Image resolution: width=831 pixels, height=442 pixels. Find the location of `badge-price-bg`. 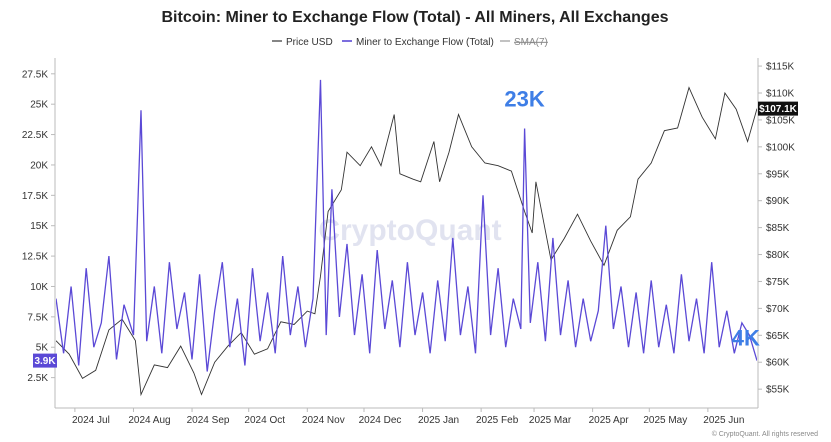

badge-price-bg is located at coordinates (778, 108).